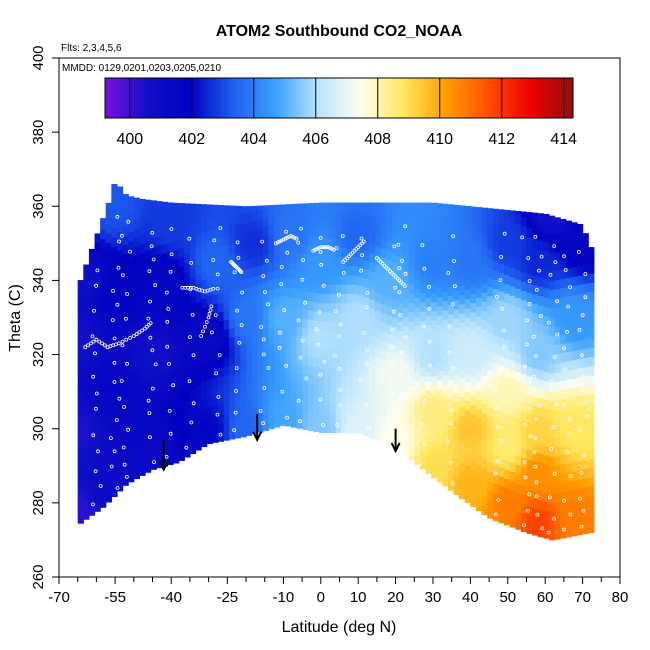 The height and width of the screenshot is (650, 650). I want to click on x-axis-title: Latitude (deg N), so click(339, 627).